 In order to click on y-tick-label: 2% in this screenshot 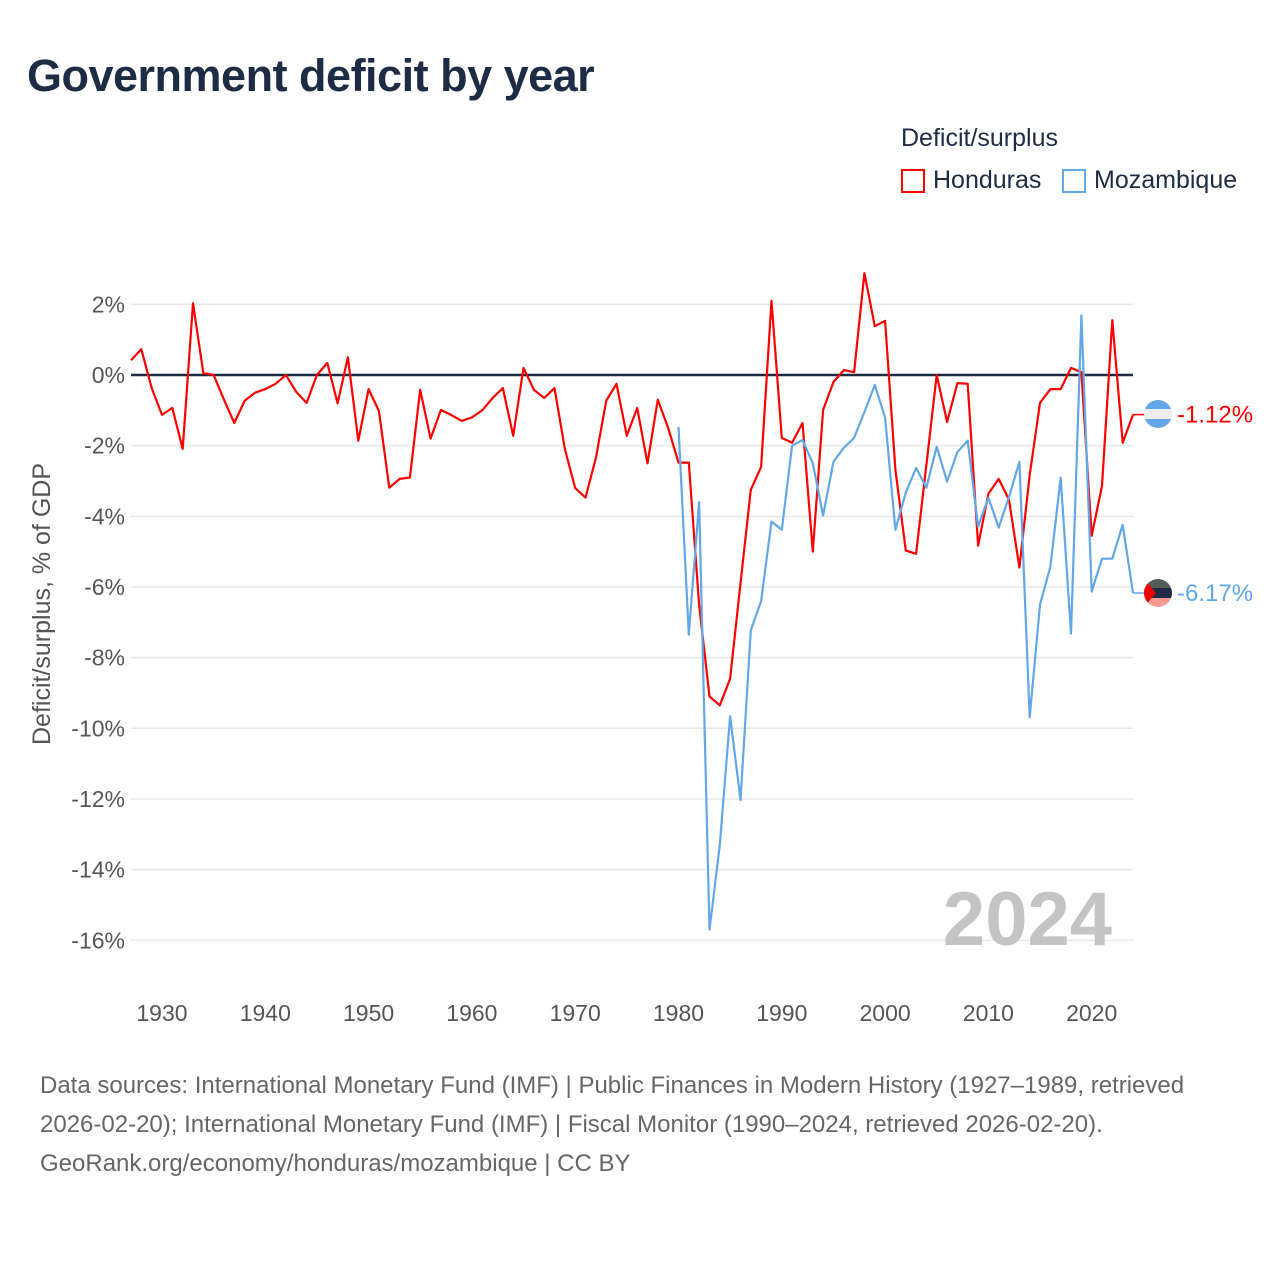, I will do `click(108, 304)`.